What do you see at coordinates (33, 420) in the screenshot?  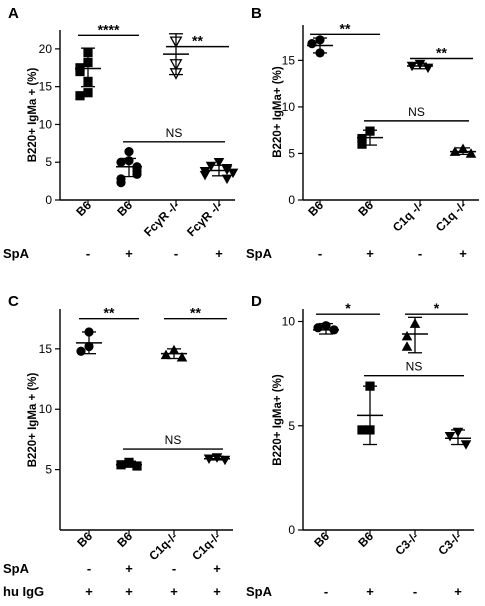 I see `y-axis-label: B220+ IgMa + (%)` at bounding box center [33, 420].